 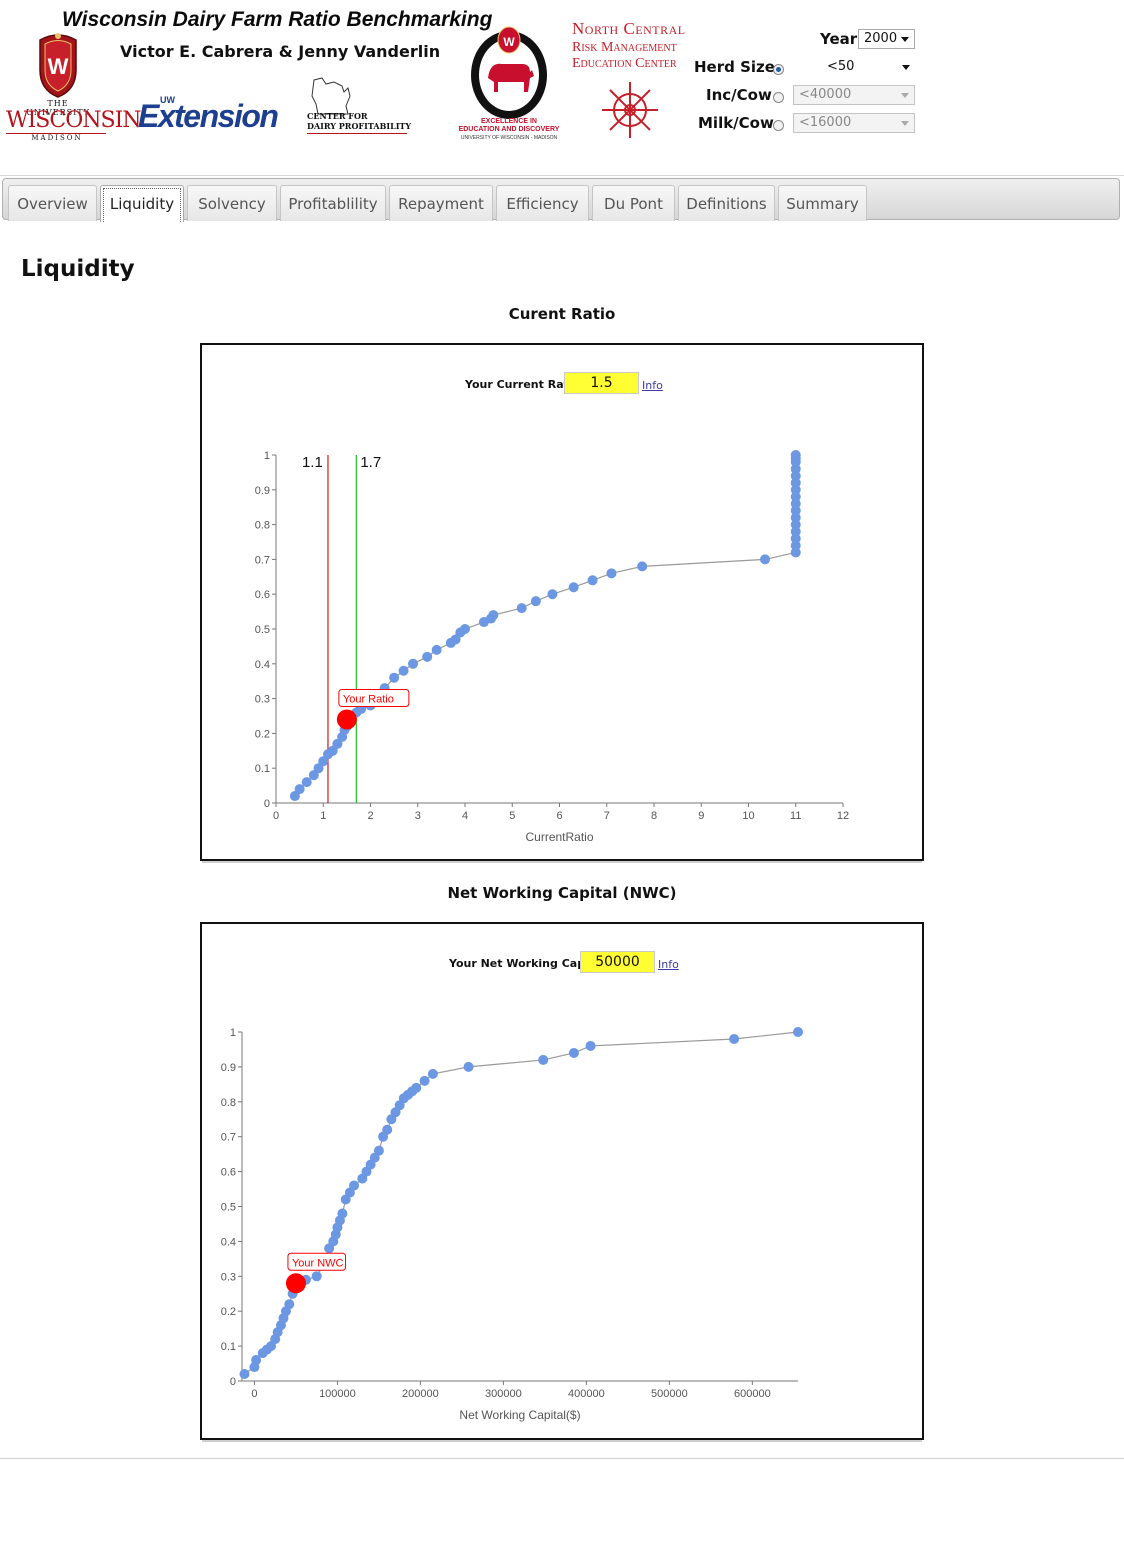 What do you see at coordinates (333, 203) in the screenshot?
I see `tab-profitability: Profitablility` at bounding box center [333, 203].